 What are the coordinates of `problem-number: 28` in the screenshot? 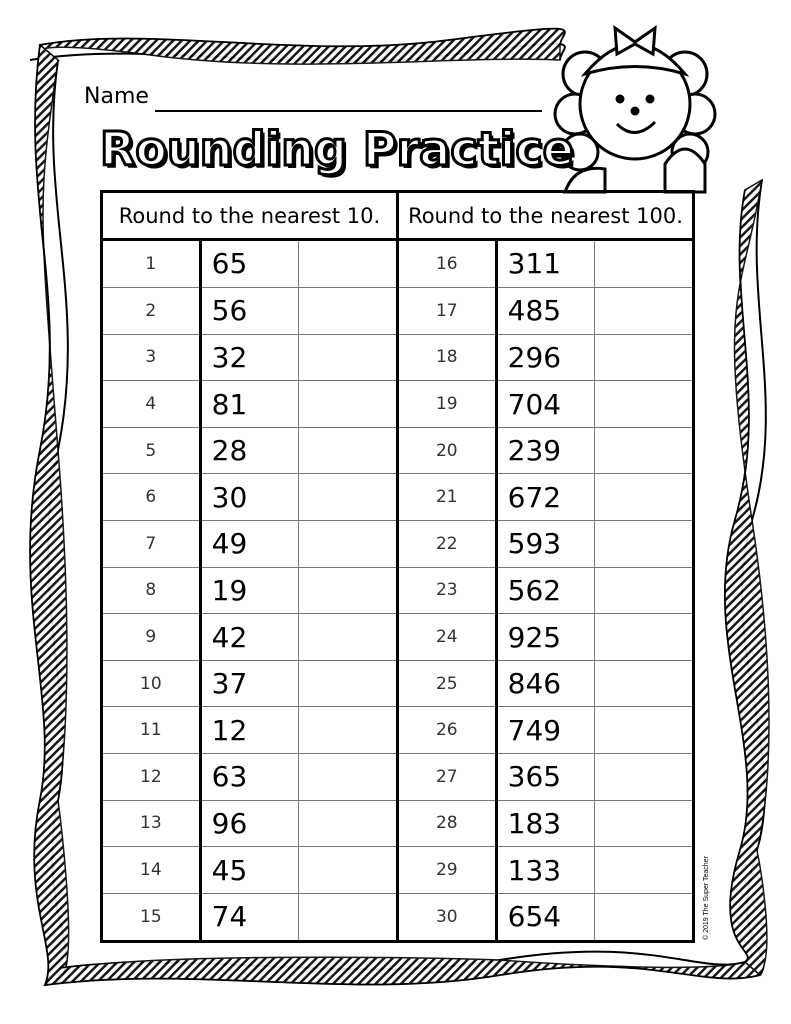 It's located at (447, 823).